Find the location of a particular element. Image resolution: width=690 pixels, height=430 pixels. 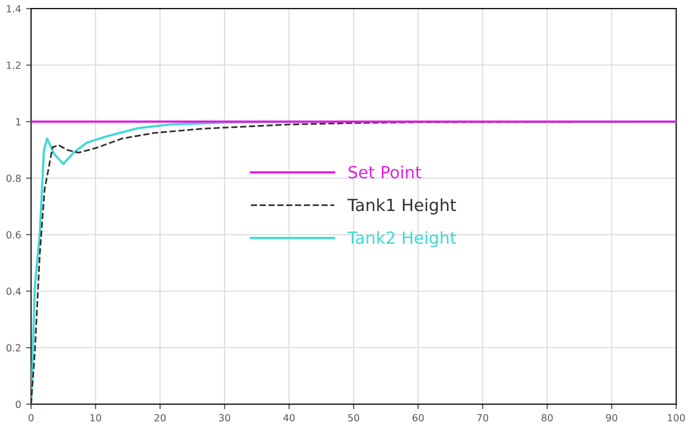

x-tick-label: 0 is located at coordinates (31, 418).